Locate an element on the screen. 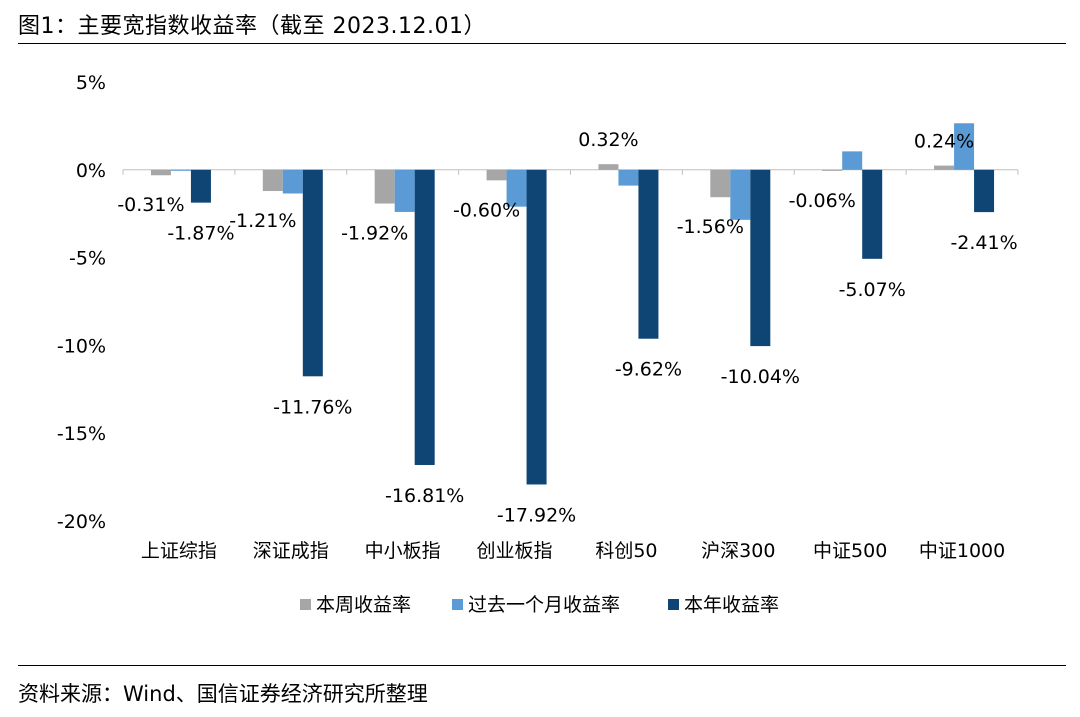 This screenshot has width=1080, height=717. weekly-data-label: 0.32% is located at coordinates (608, 140).